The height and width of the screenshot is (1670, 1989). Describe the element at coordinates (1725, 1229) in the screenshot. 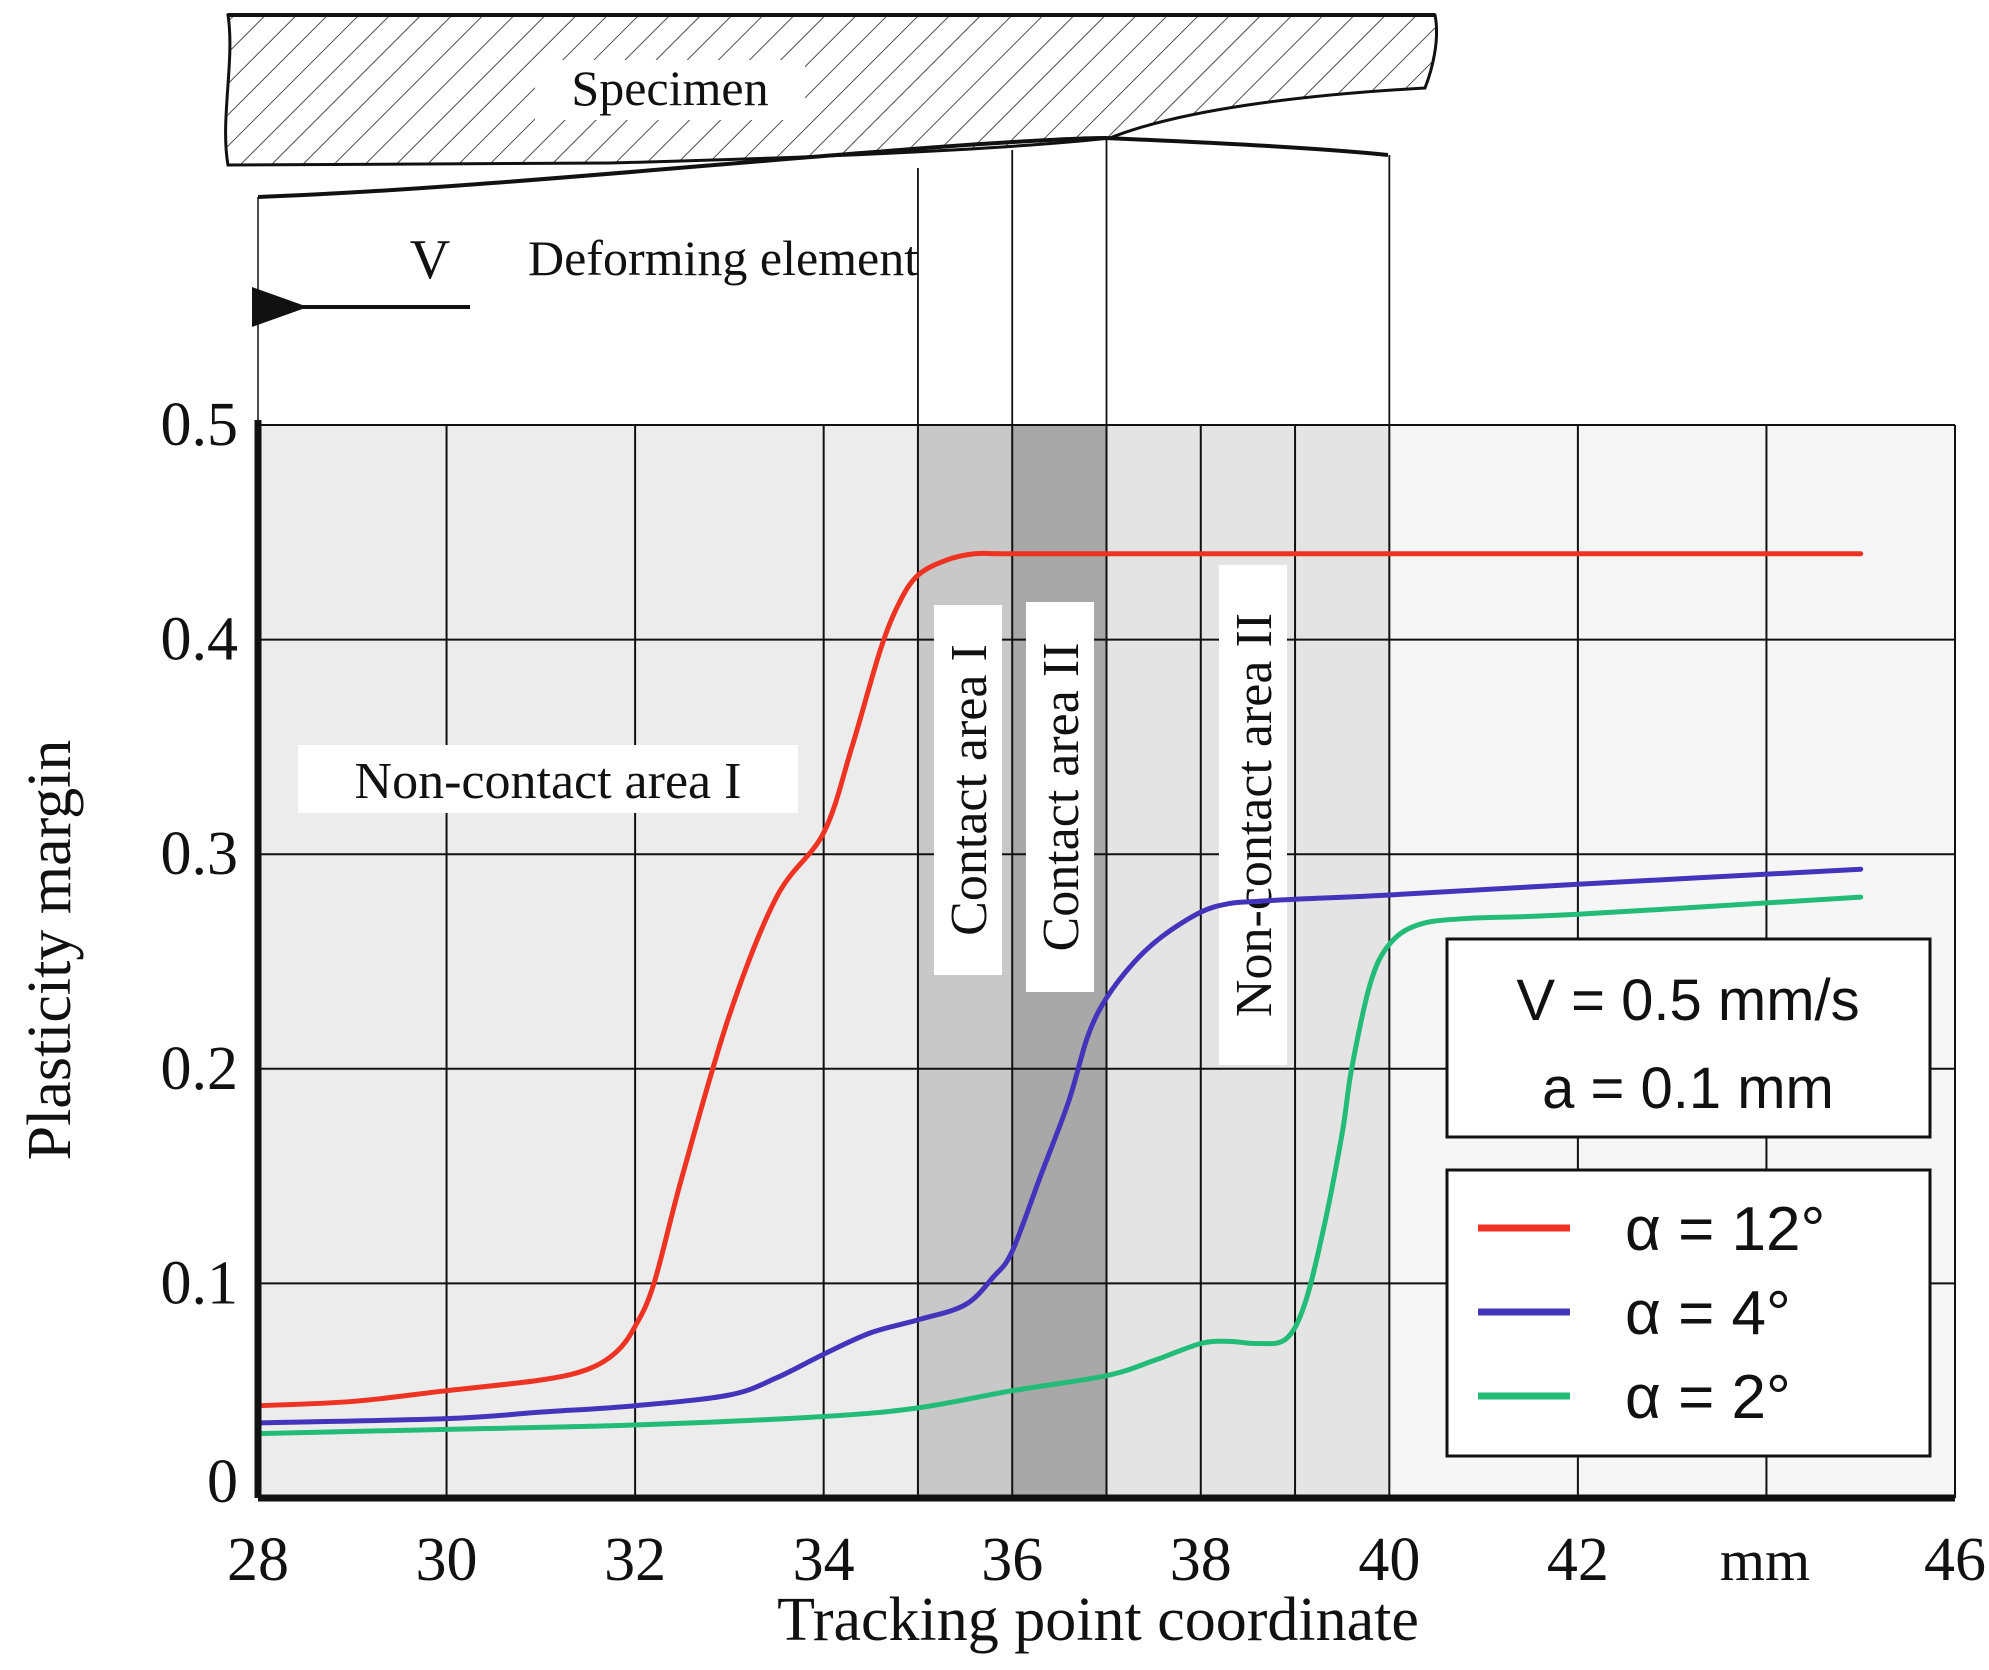

I see `legend-label-1: α = 12°` at that location.